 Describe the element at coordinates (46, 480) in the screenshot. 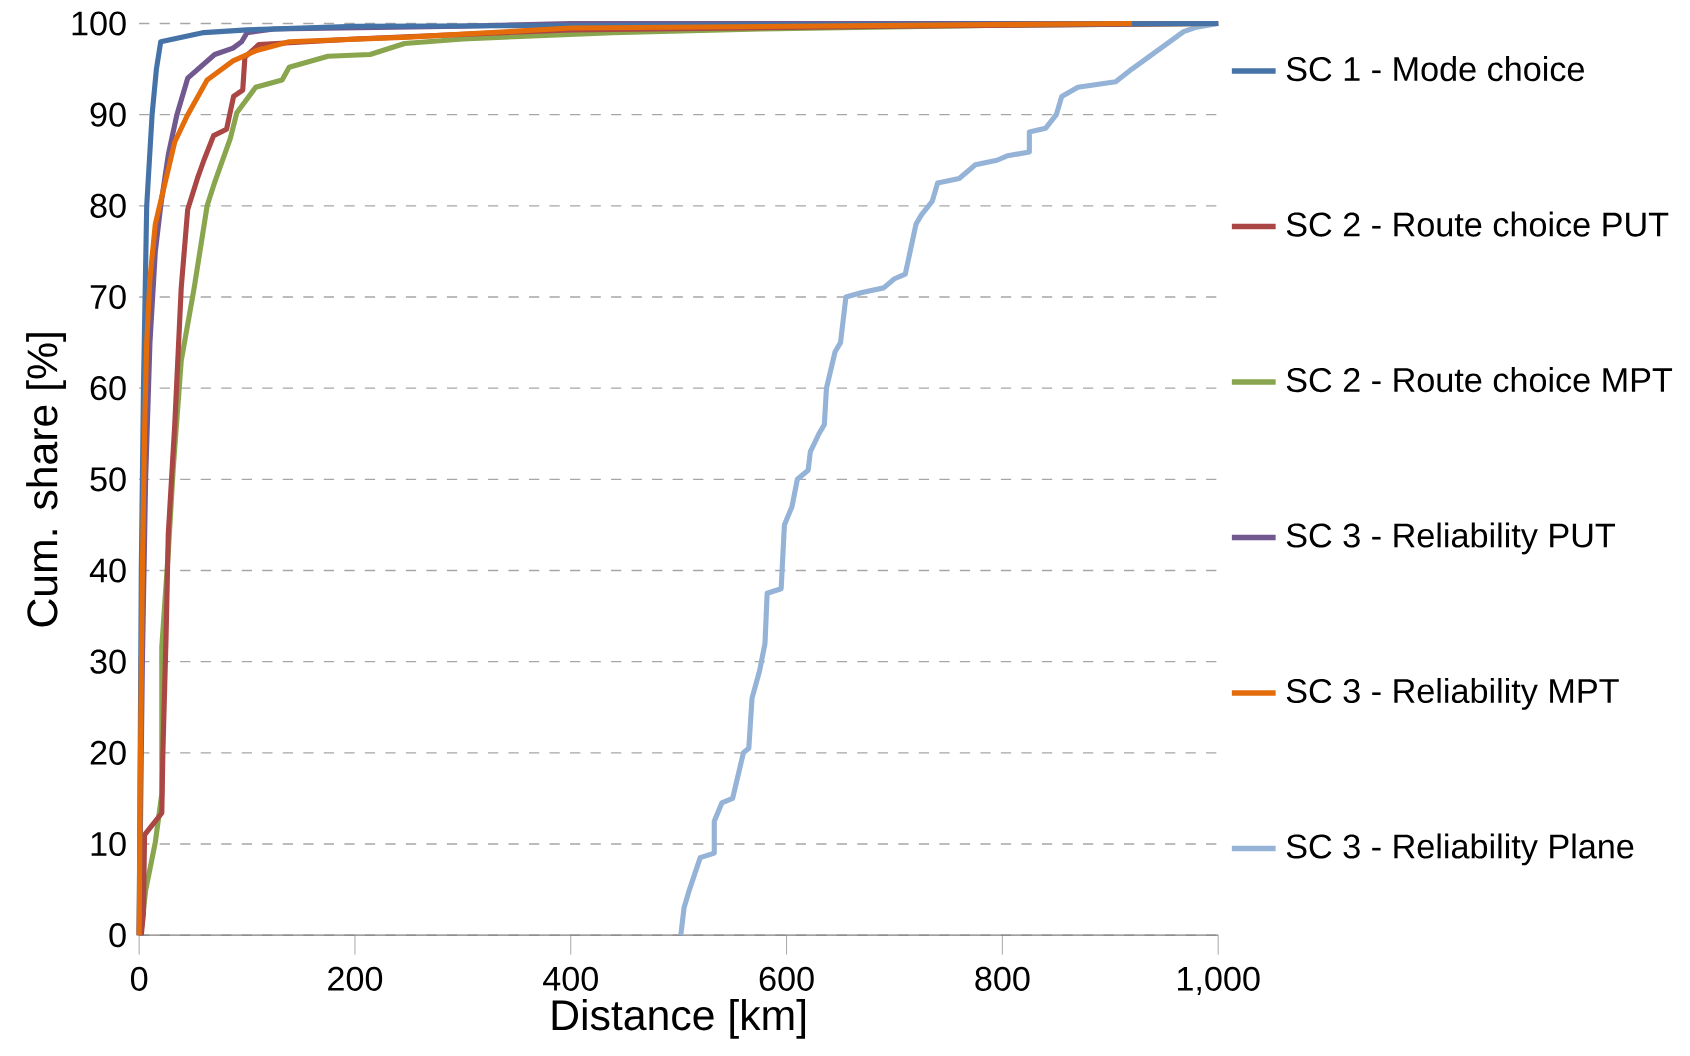

I see `y-axis-title: Cum. share [%]` at that location.